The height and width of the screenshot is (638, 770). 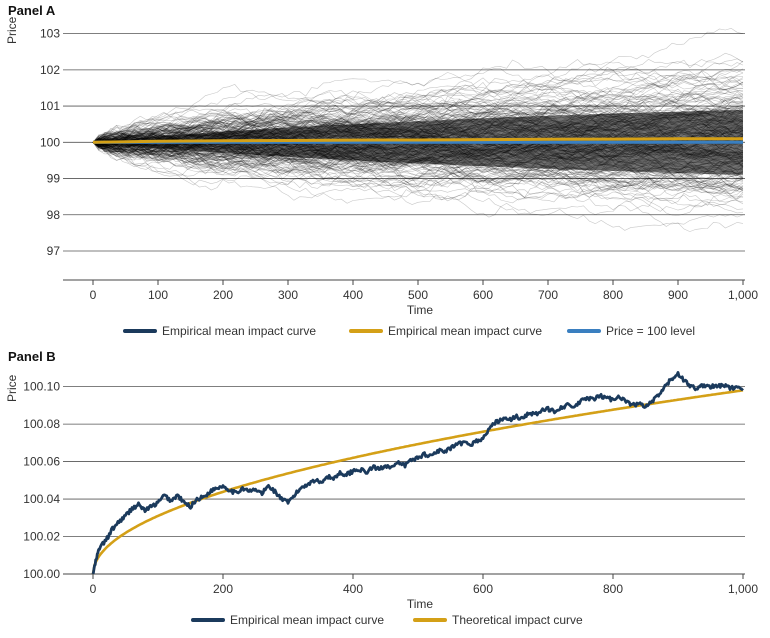 I want to click on y-tick-label: 100, so click(x=50, y=142).